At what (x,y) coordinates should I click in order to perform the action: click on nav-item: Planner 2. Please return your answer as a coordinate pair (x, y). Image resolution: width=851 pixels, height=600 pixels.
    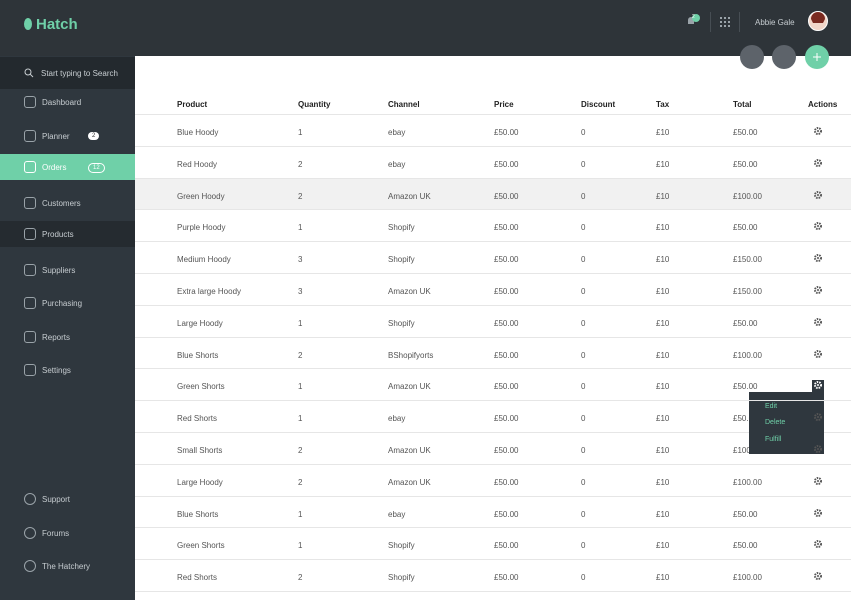
    Looking at the image, I should click on (67, 136).